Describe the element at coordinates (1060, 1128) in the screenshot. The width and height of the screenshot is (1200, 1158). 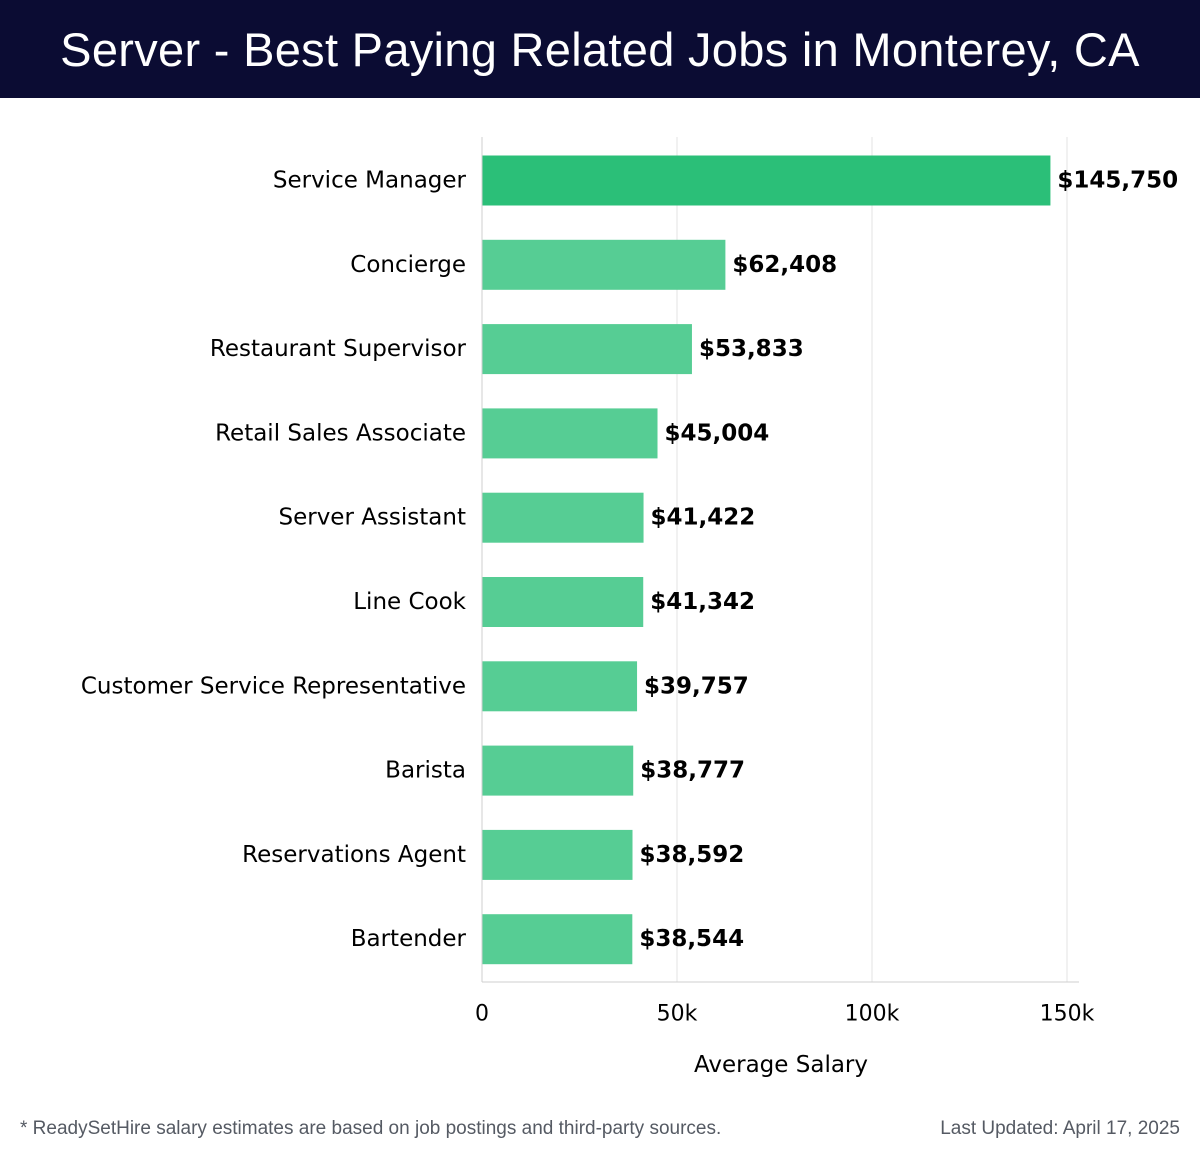
I see `last-updated: Last Updated: April 17, 2025` at that location.